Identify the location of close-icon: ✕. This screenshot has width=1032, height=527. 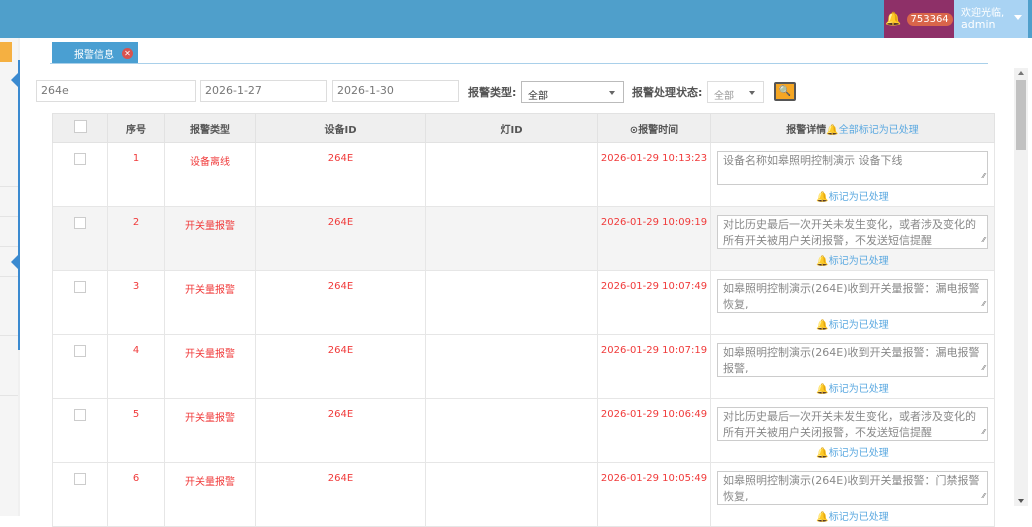
(127, 53).